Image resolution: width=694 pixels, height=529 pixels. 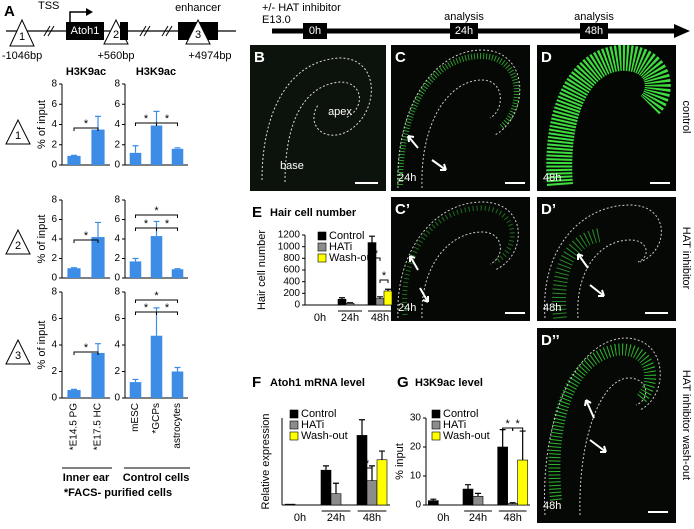 What do you see at coordinates (18, 136) in the screenshot?
I see `row-icon-number: 1` at bounding box center [18, 136].